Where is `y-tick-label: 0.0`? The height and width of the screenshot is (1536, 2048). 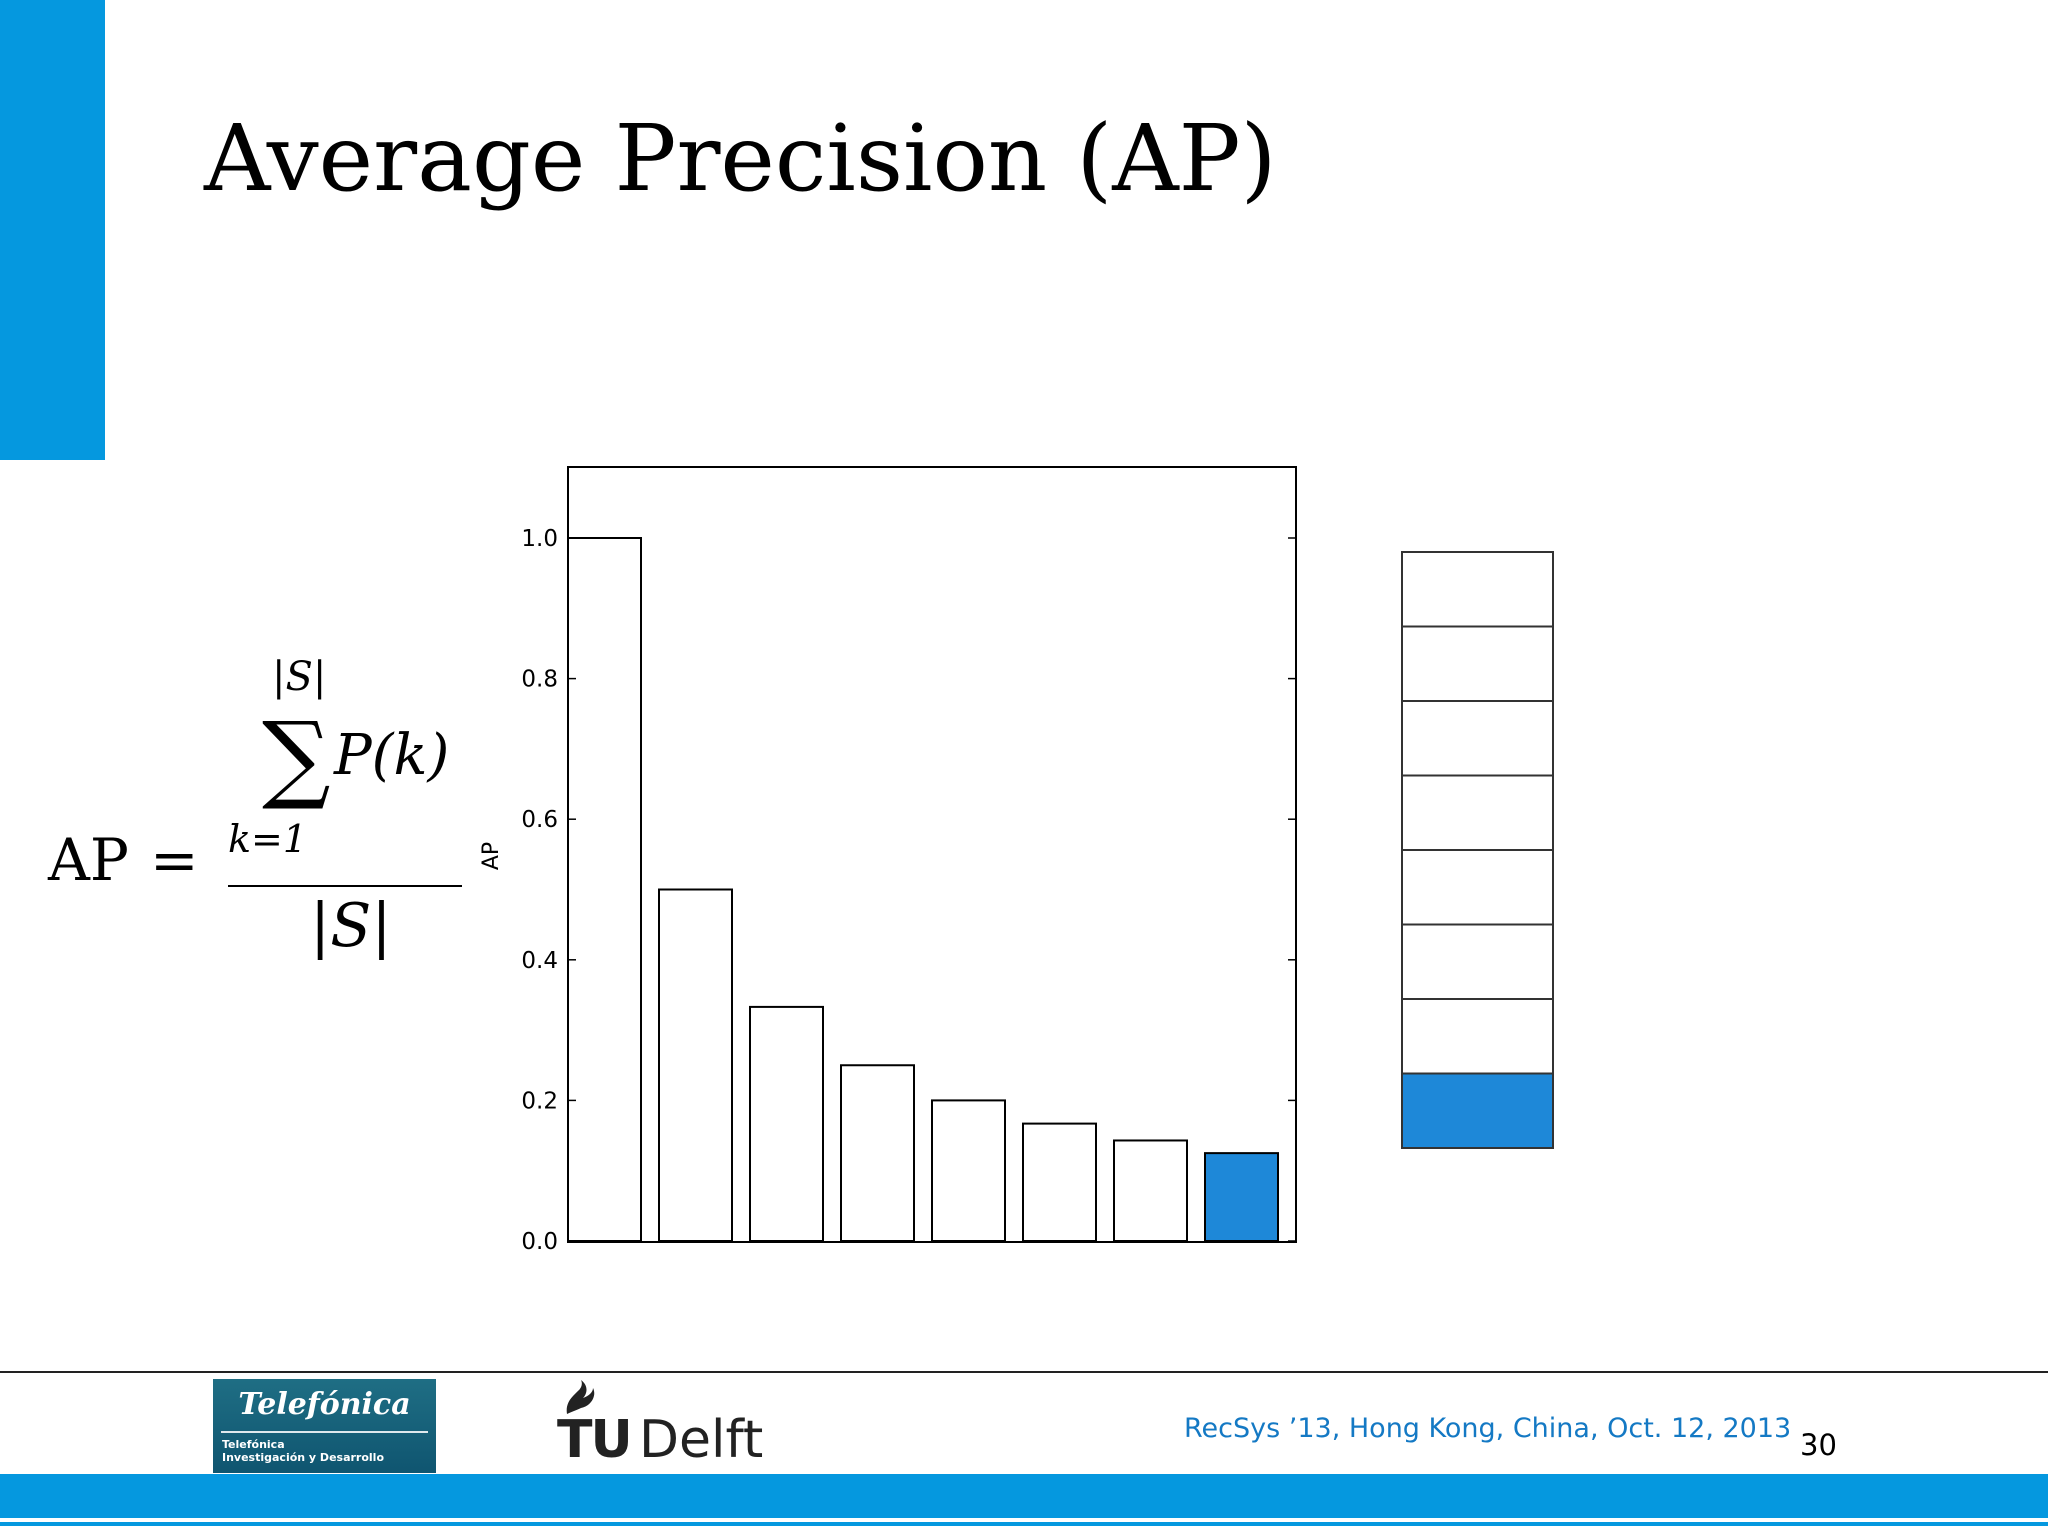
y-tick-label: 0.0 is located at coordinates (539, 1242).